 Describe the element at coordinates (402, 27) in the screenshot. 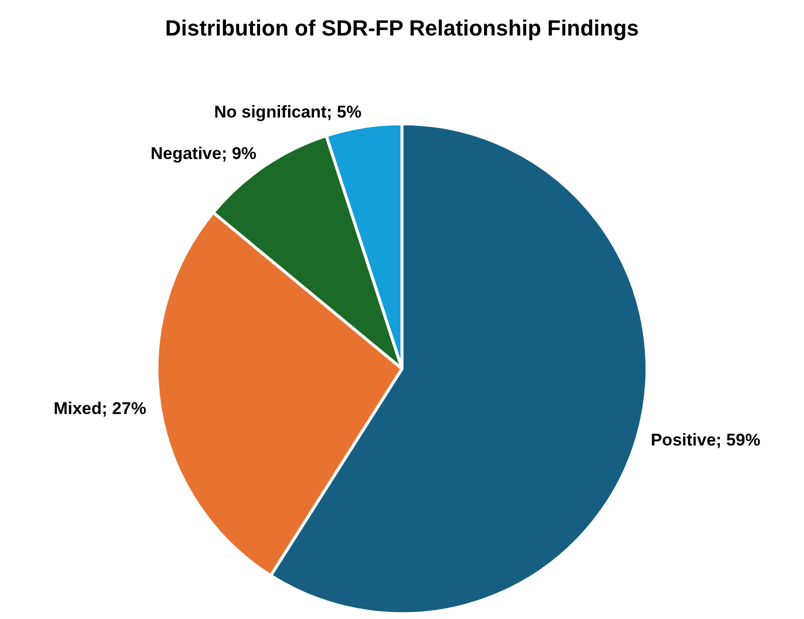

I see `chart-title: Distribution of SDR-FP Relationship Findings` at that location.